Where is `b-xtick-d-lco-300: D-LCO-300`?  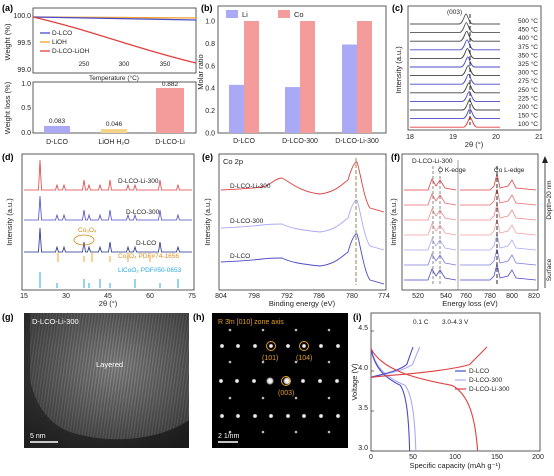 b-xtick-d-lco-300: D-LCO-300 is located at coordinates (300, 141).